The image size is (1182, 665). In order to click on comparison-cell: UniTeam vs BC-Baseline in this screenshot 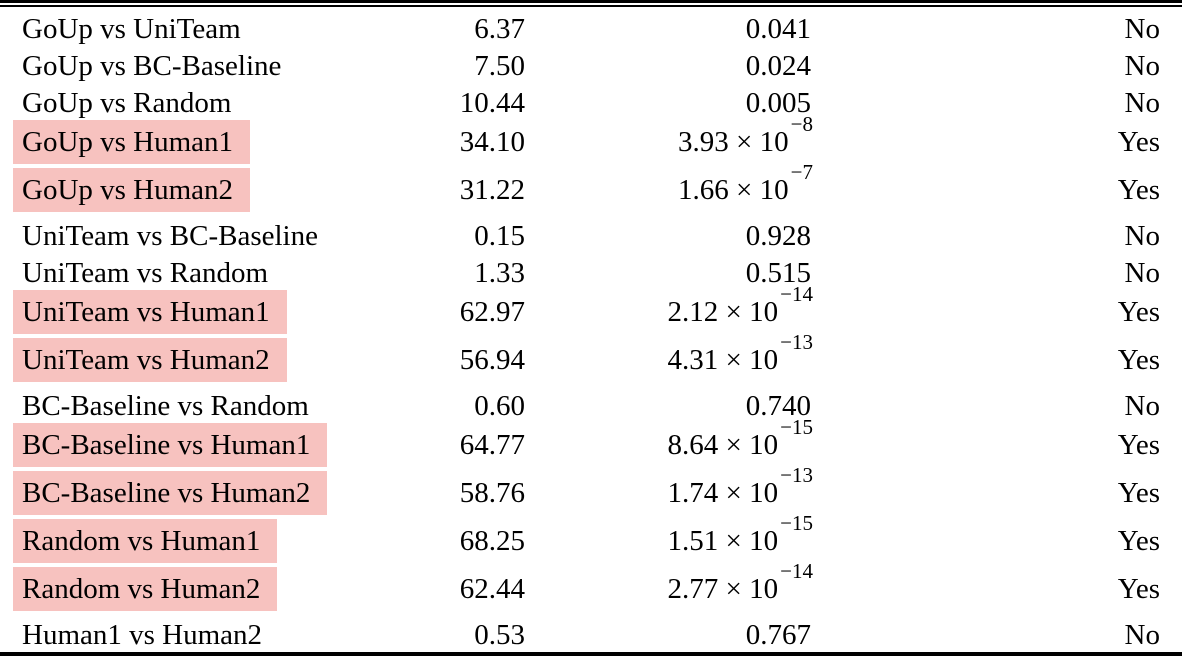, I will do `click(221, 236)`.